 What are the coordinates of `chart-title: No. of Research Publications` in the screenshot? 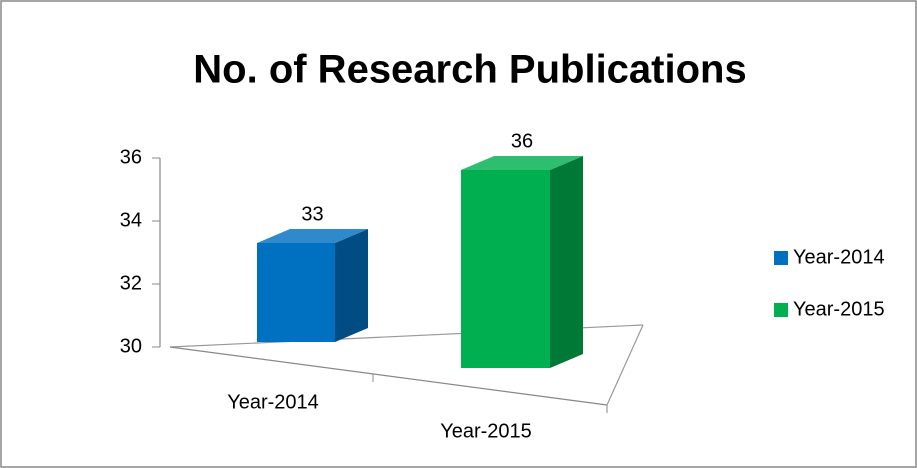 It's located at (469, 70).